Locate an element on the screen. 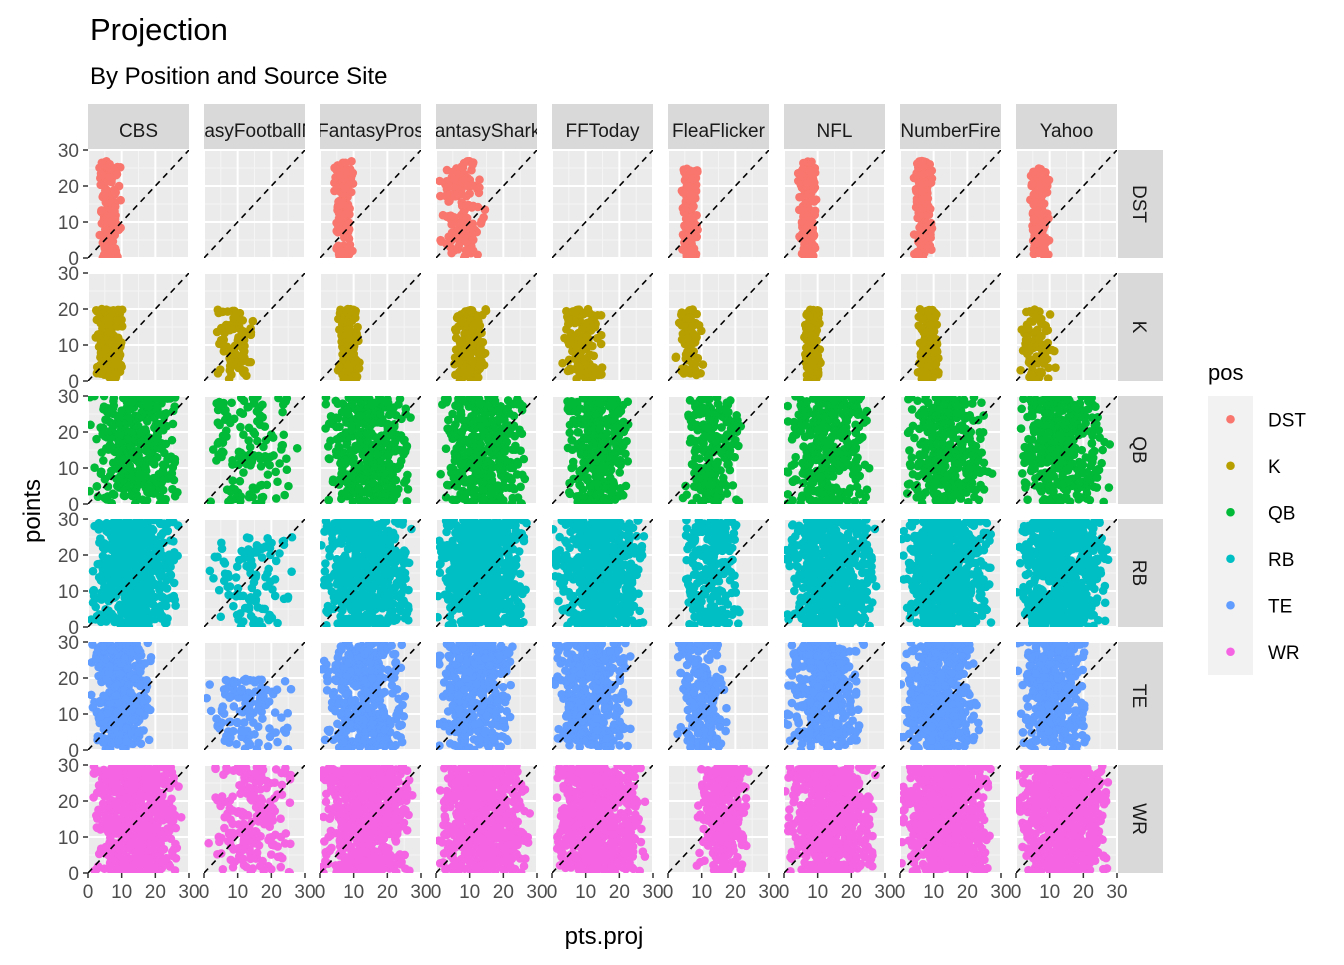  facet-strip-label: DST is located at coordinates (1138, 204).